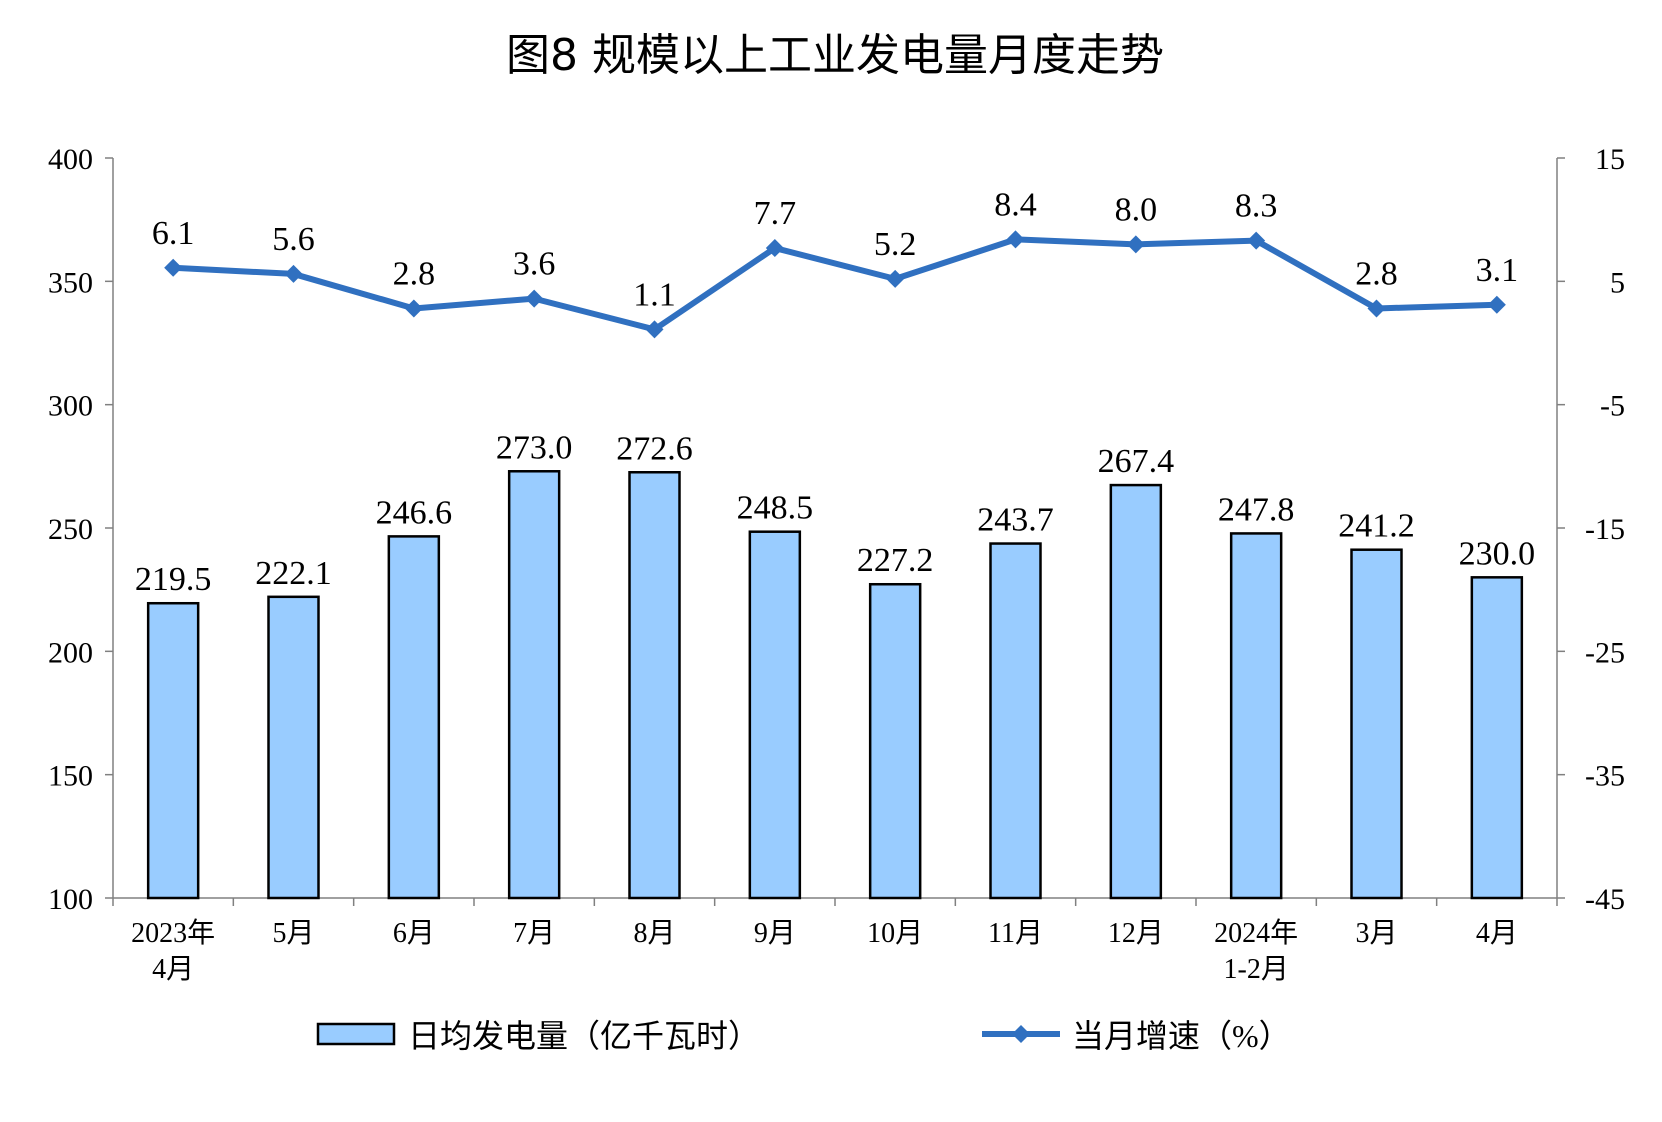  What do you see at coordinates (775, 933) in the screenshot?
I see `x-tick-label: 9月` at bounding box center [775, 933].